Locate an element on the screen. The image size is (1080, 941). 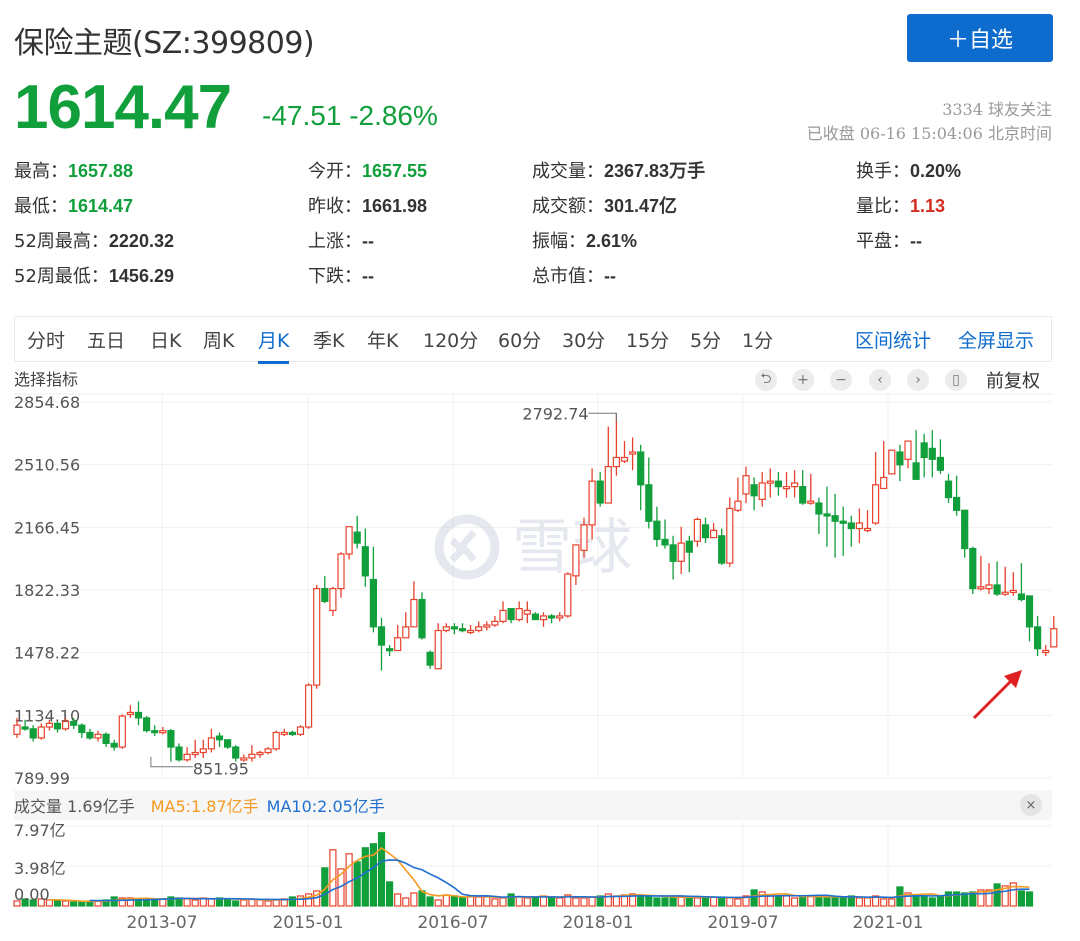
quote-value: 2.61% is located at coordinates (612, 241).